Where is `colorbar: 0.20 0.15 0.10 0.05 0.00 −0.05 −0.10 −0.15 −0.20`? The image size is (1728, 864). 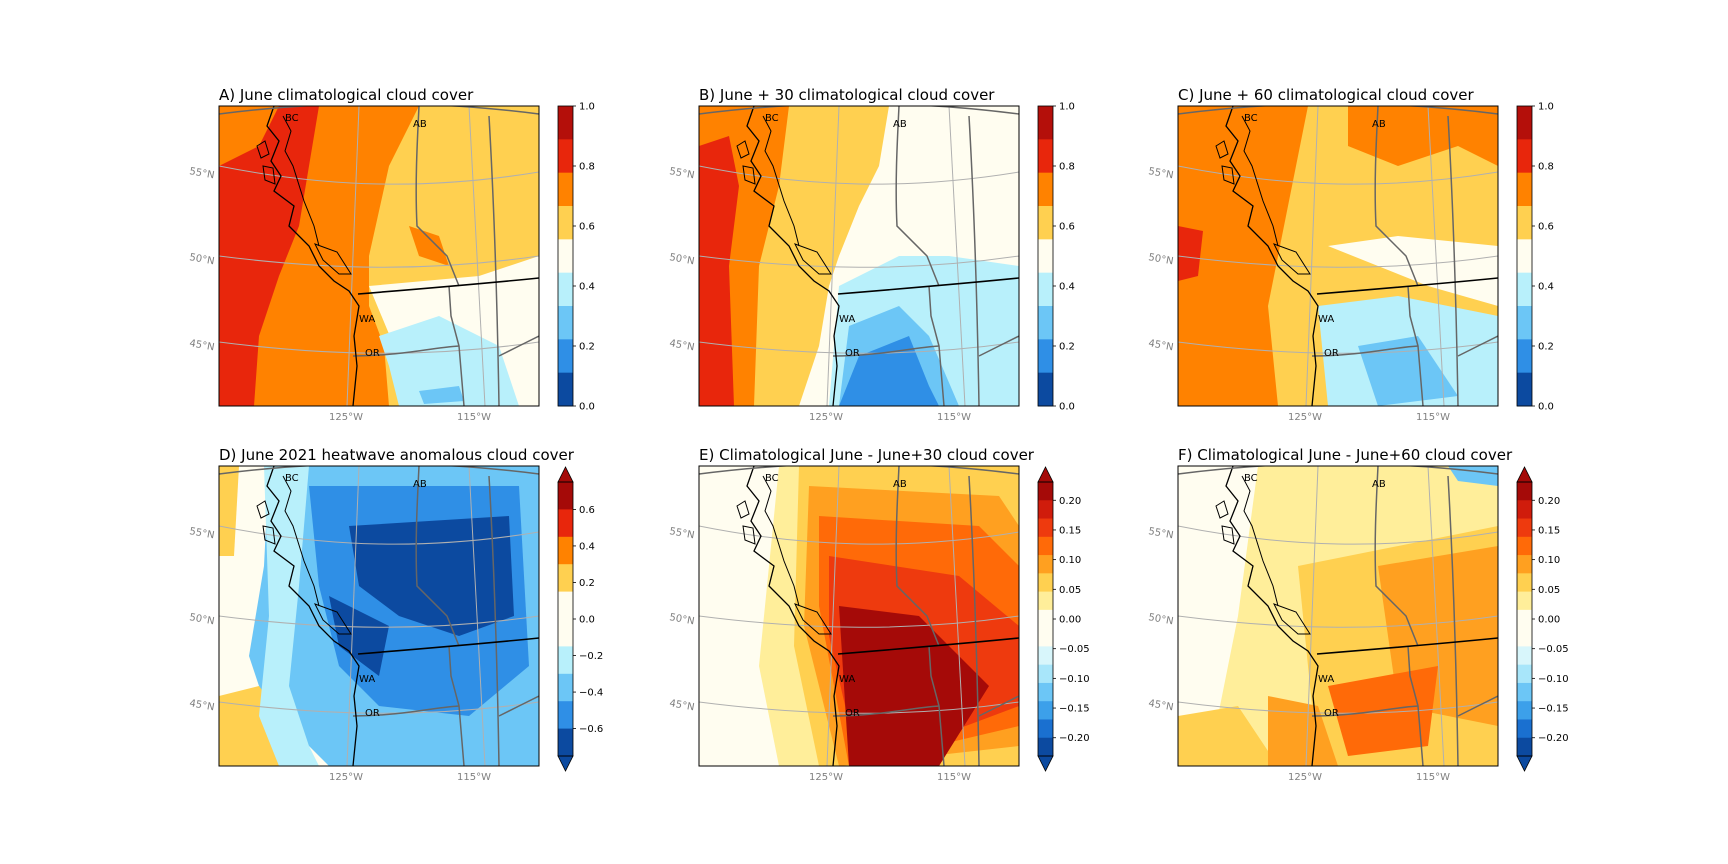 colorbar: 0.20 0.15 0.10 0.05 0.00 −0.05 −0.10 −0.15 −0.20 is located at coordinates (1063, 619).